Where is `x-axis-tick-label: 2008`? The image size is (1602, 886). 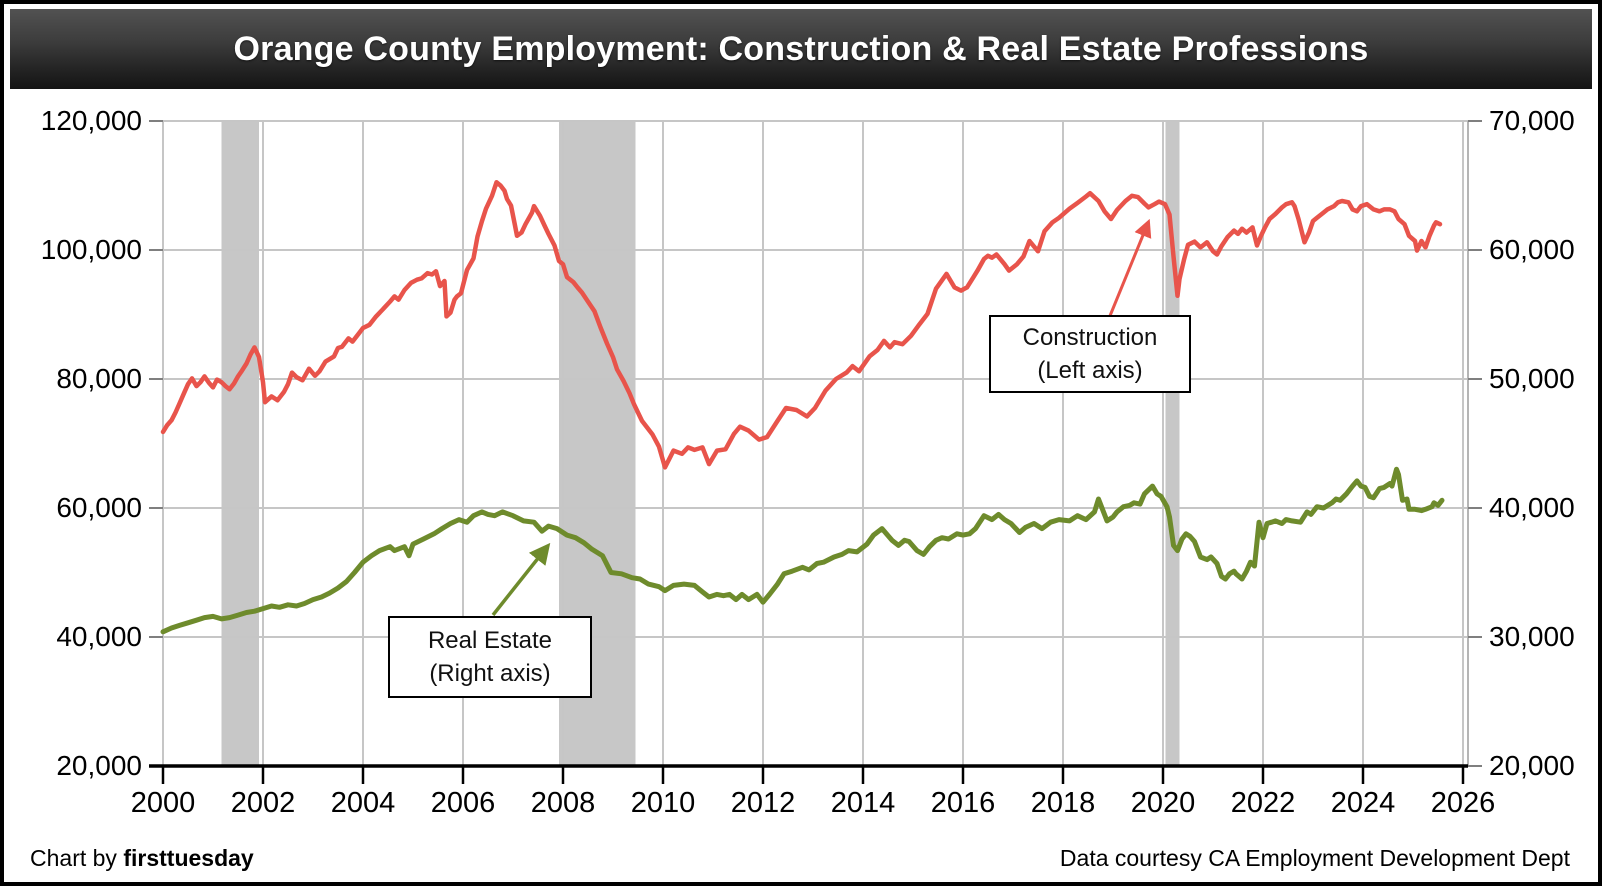 x-axis-tick-label: 2008 is located at coordinates (563, 803).